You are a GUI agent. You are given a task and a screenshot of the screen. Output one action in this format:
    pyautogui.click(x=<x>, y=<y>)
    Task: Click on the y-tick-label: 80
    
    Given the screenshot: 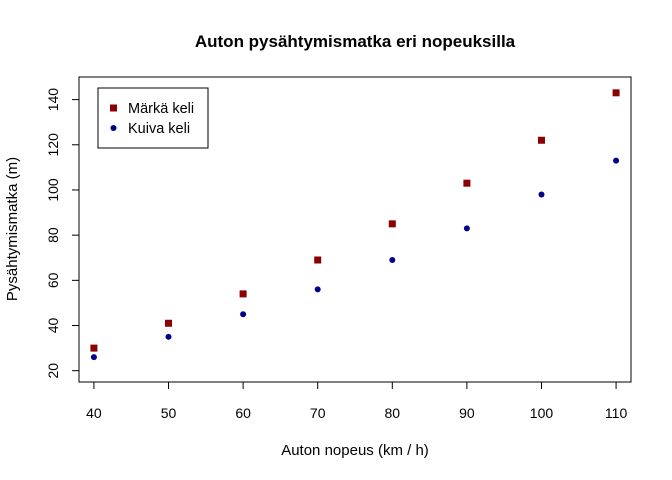 What is the action you would take?
    pyautogui.click(x=53, y=235)
    